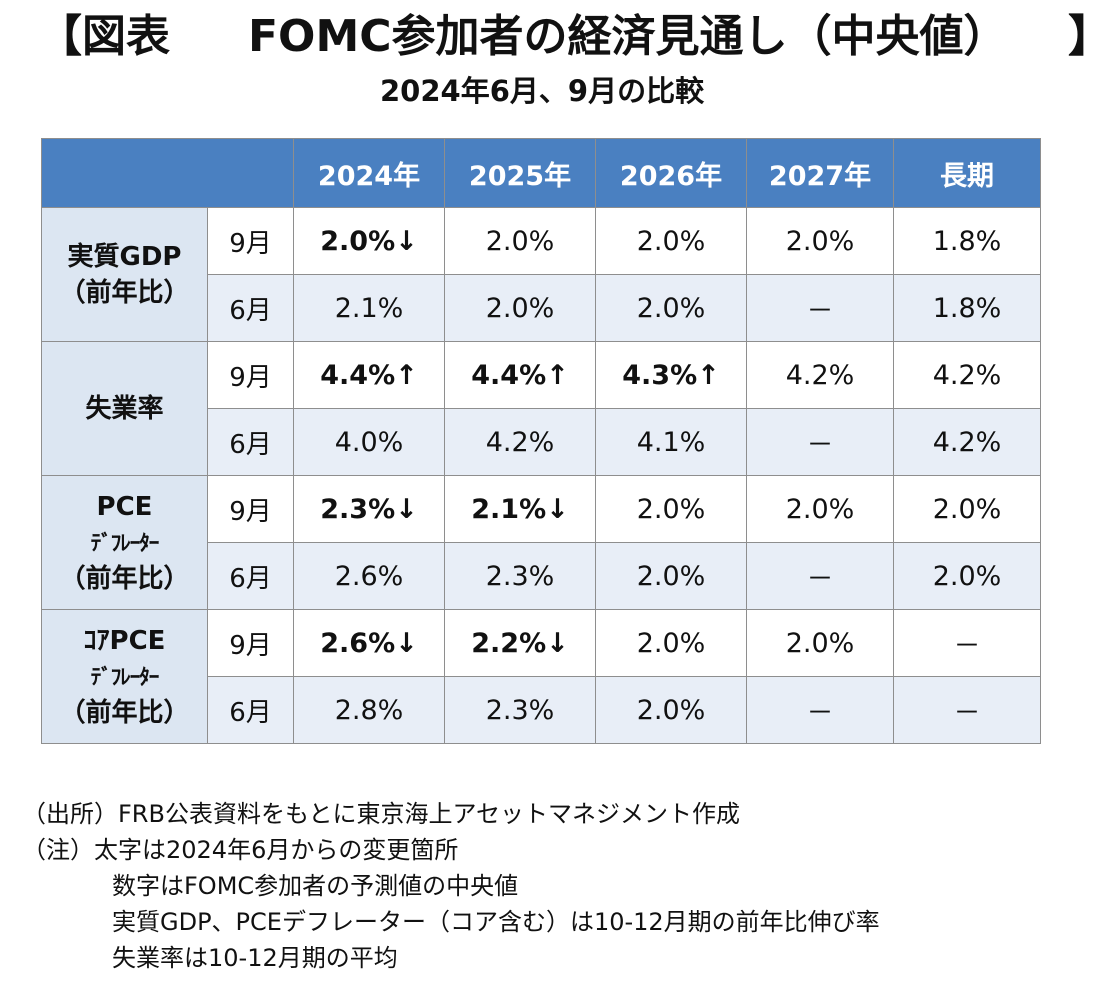  Describe the element at coordinates (124, 256) in the screenshot. I see `category-label-line: 実質GDP` at that location.